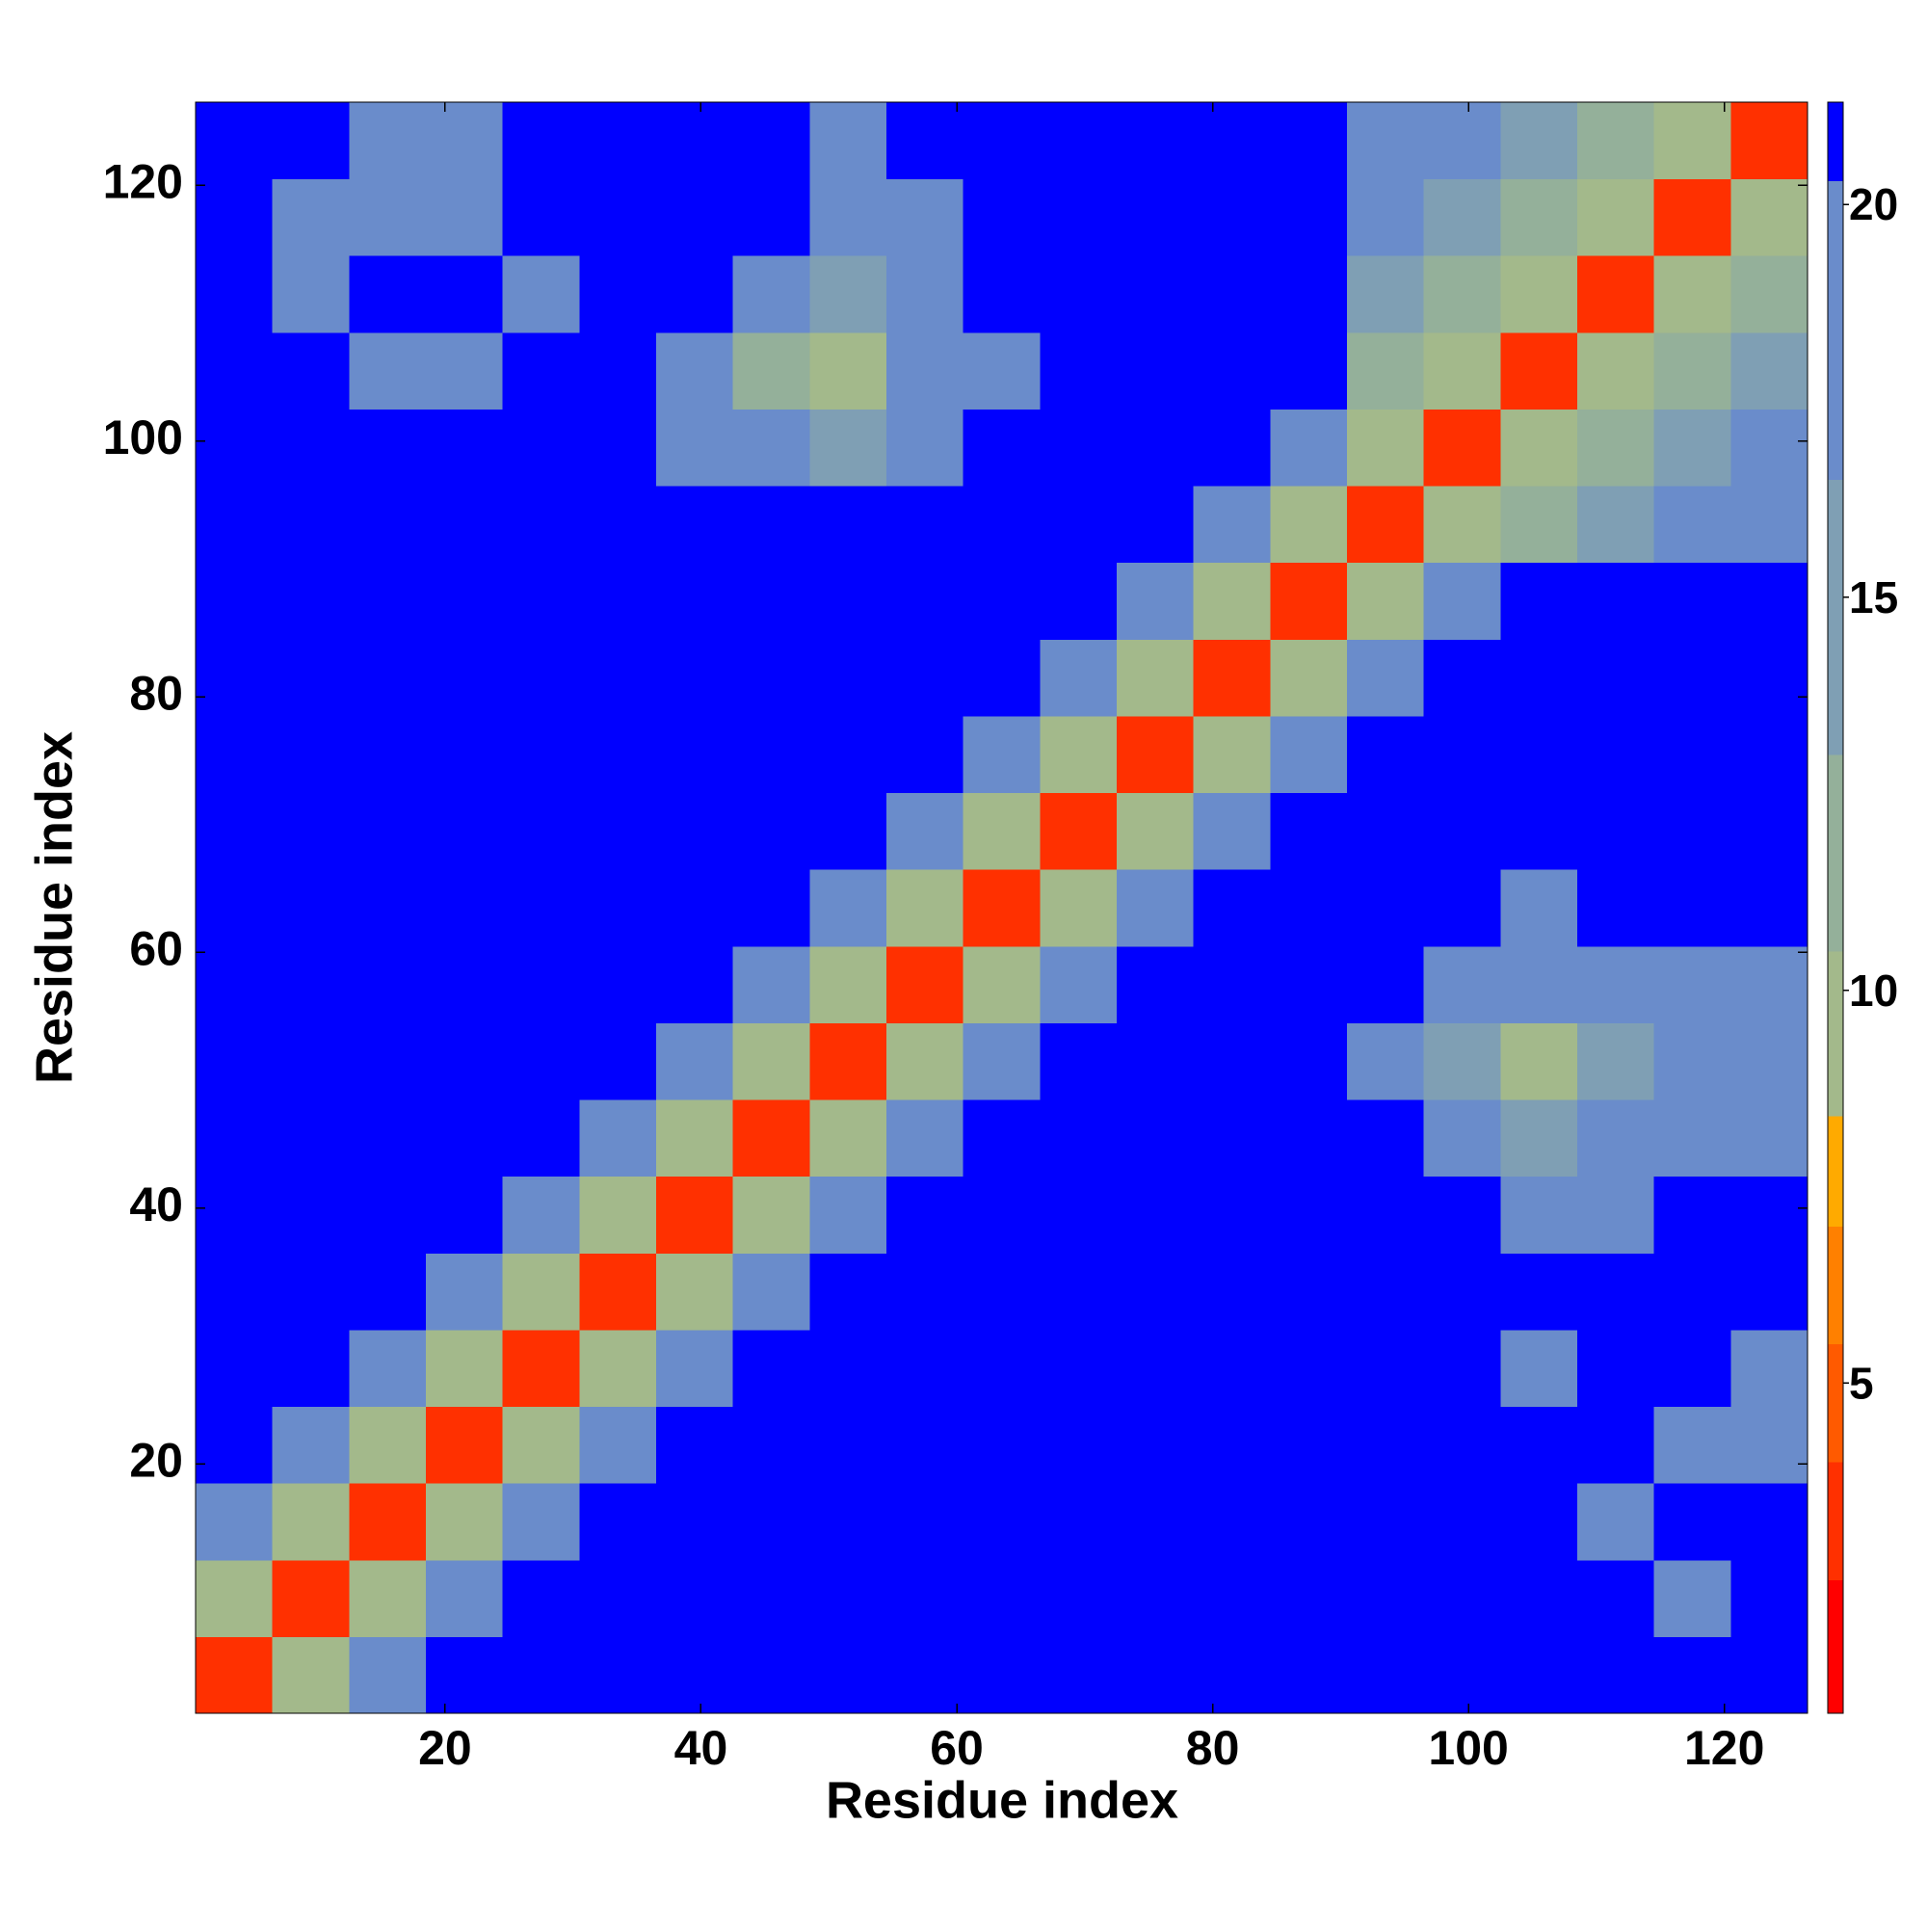  I want to click on y-tick-label: 60, so click(156, 949).